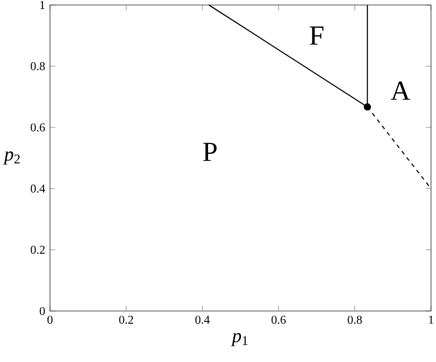 The height and width of the screenshot is (362, 436). Describe the element at coordinates (202, 320) in the screenshot. I see `x-tick-label: 0.4` at that location.